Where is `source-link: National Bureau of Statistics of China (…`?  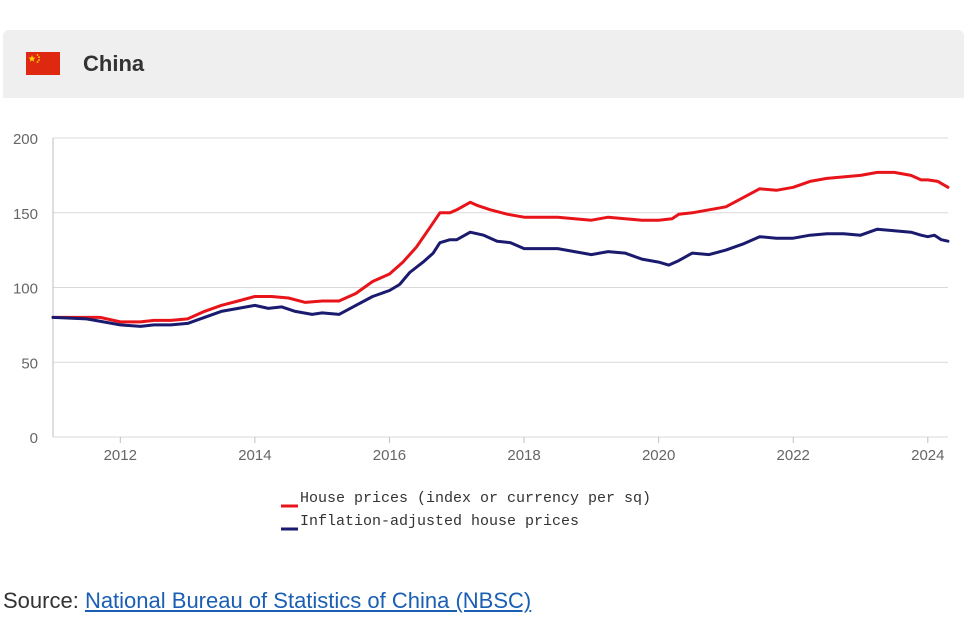
source-link: National Bureau of Statistics of China (… is located at coordinates (308, 600).